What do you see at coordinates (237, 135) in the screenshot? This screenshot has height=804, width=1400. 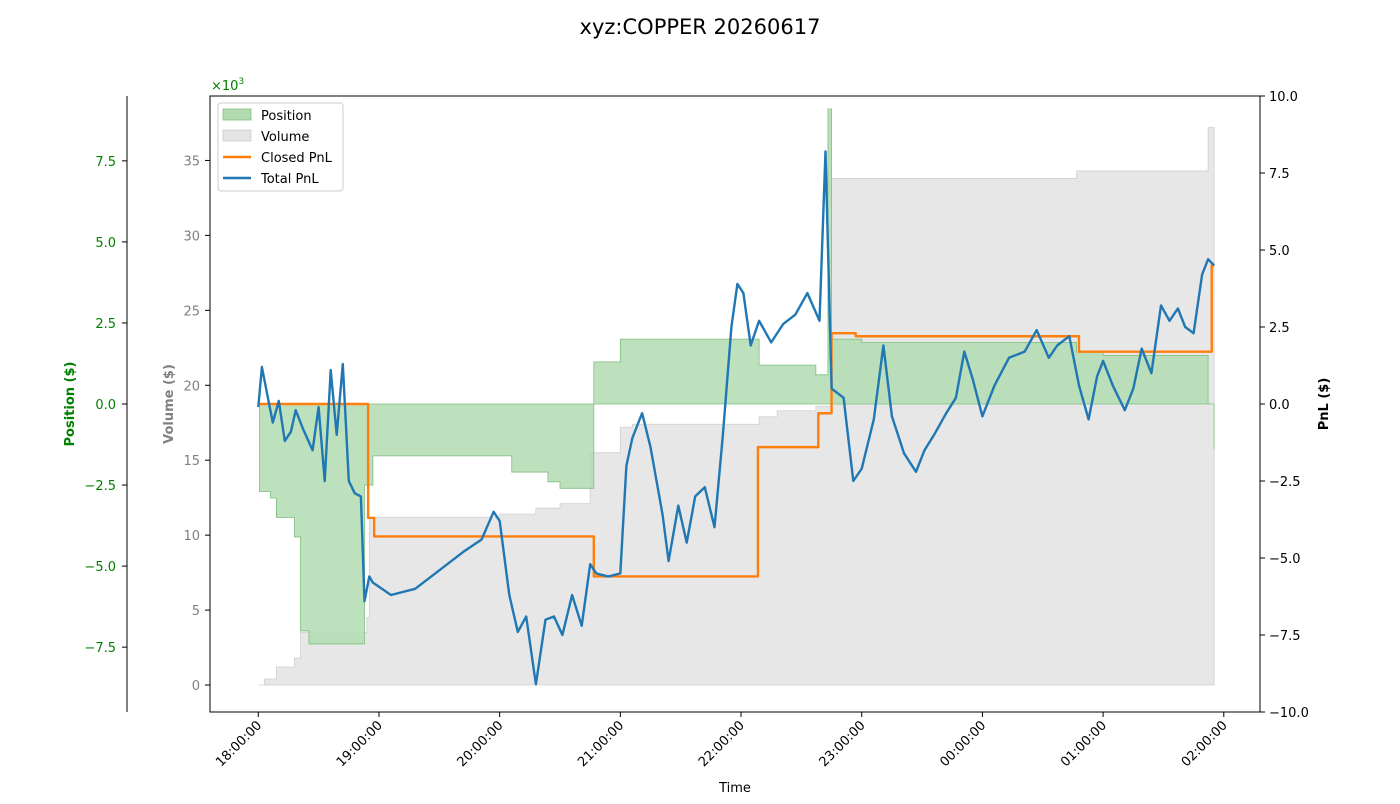 I see `legend-swatch-volume` at bounding box center [237, 135].